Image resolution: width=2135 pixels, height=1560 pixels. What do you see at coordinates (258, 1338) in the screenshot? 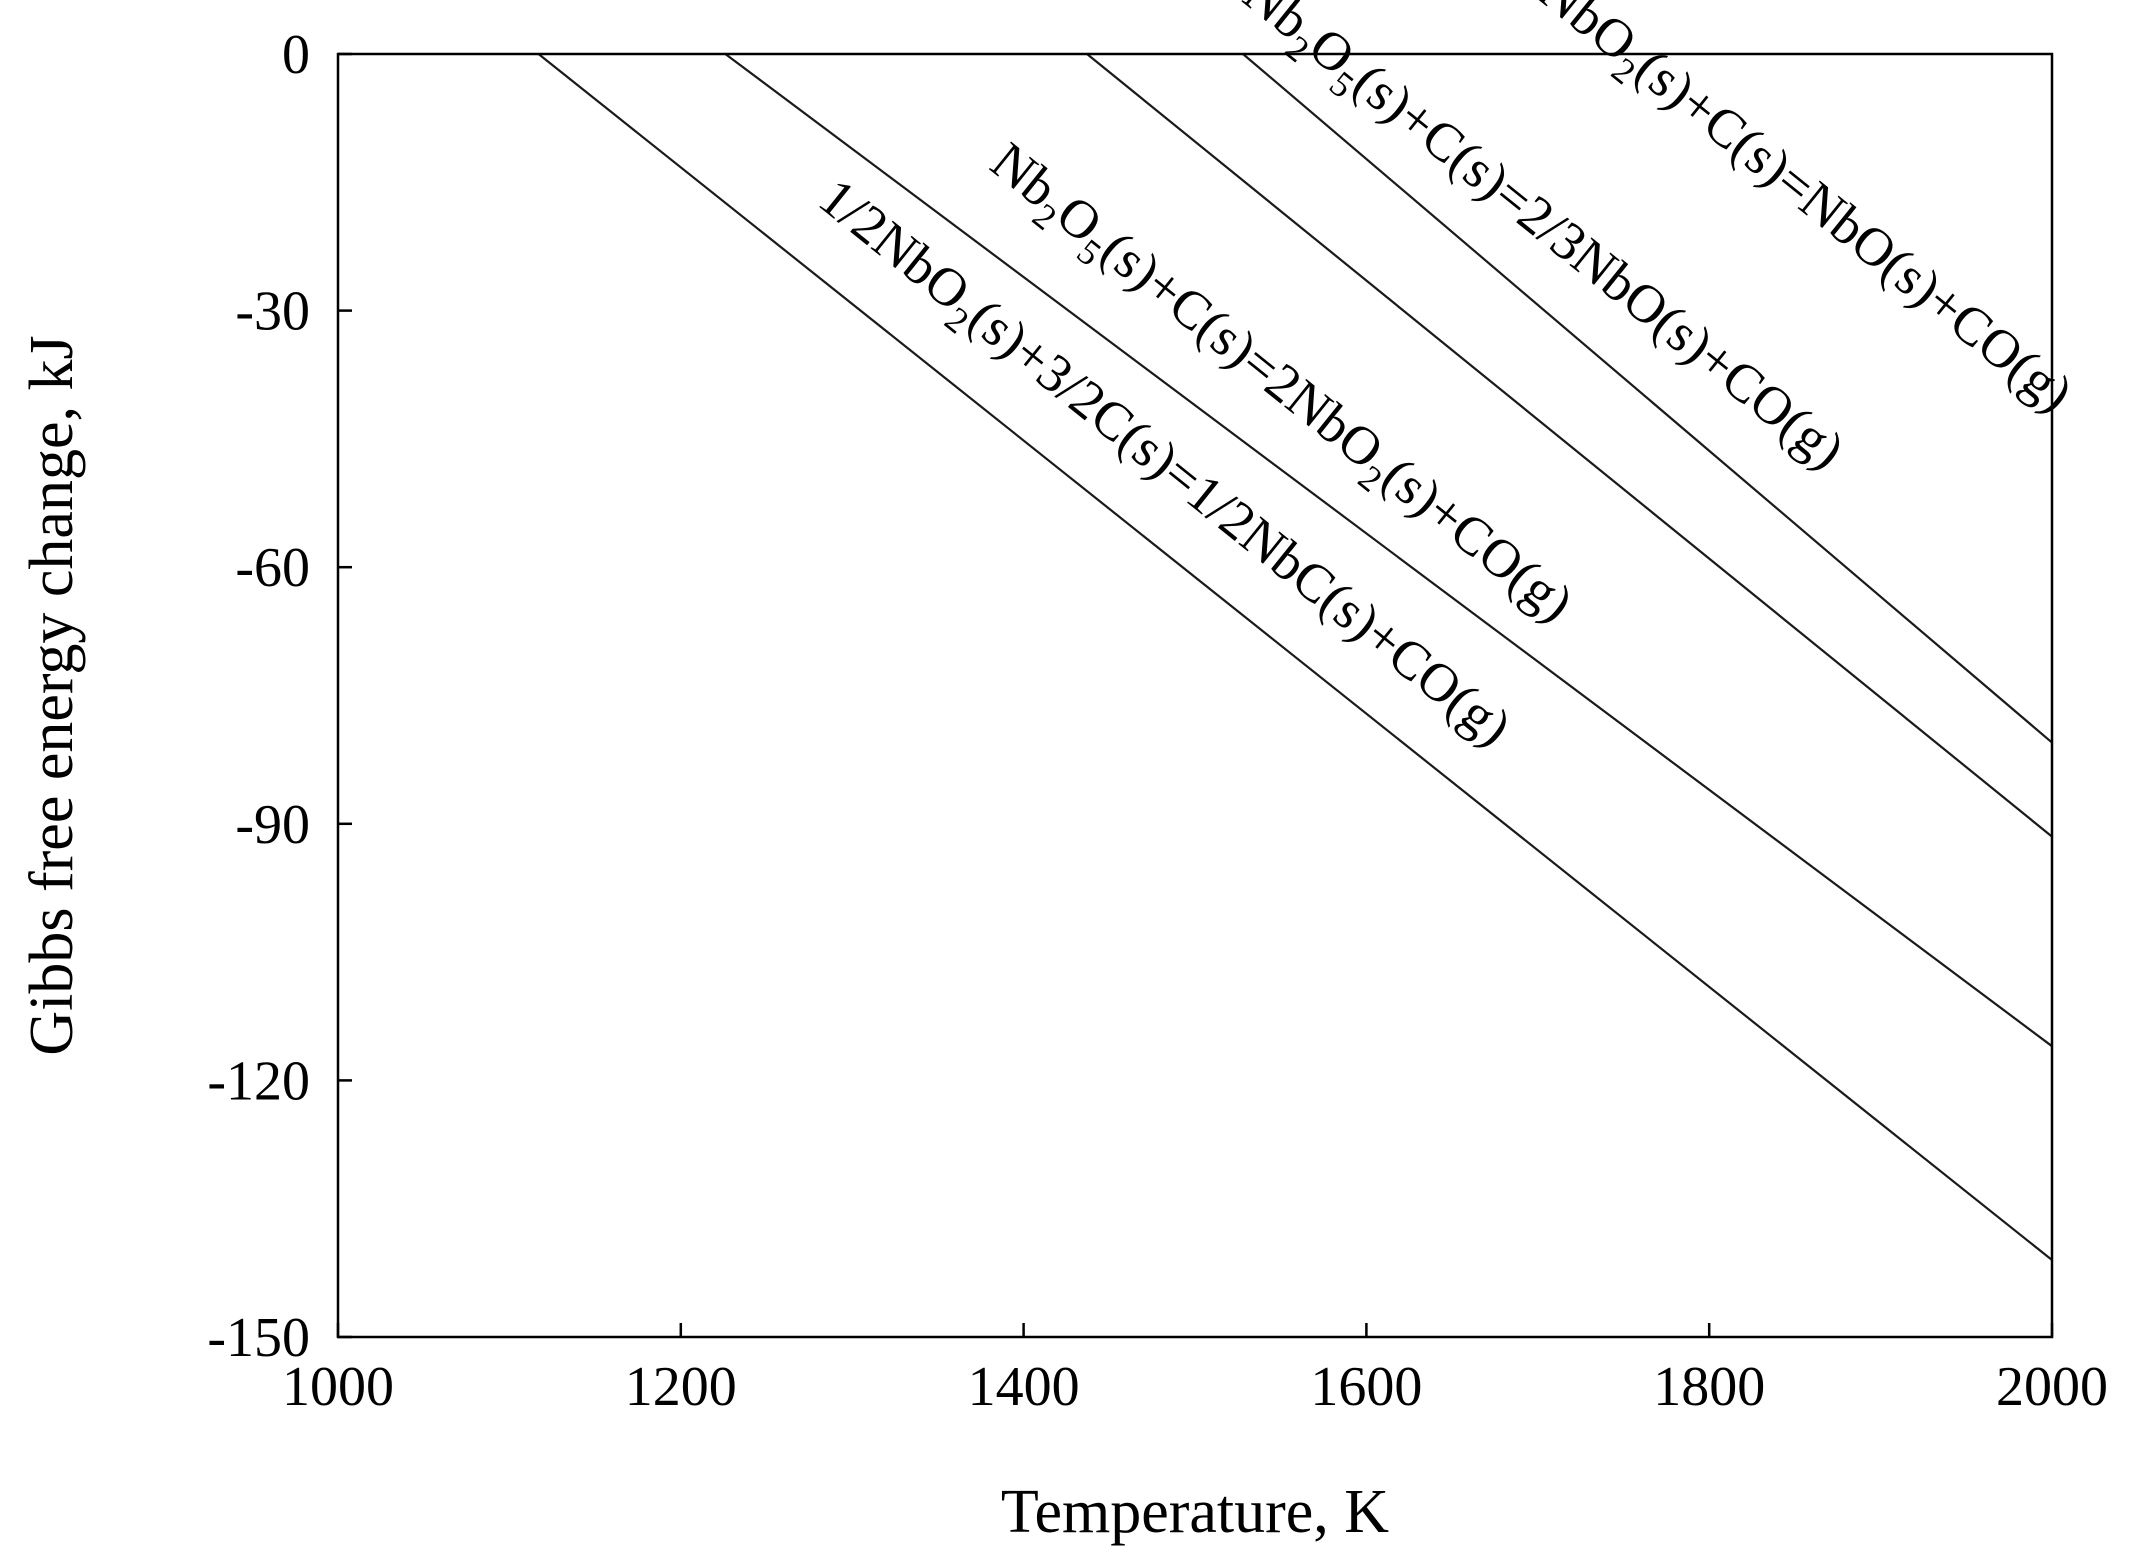
I see `y-tick-label: -150` at bounding box center [258, 1338].